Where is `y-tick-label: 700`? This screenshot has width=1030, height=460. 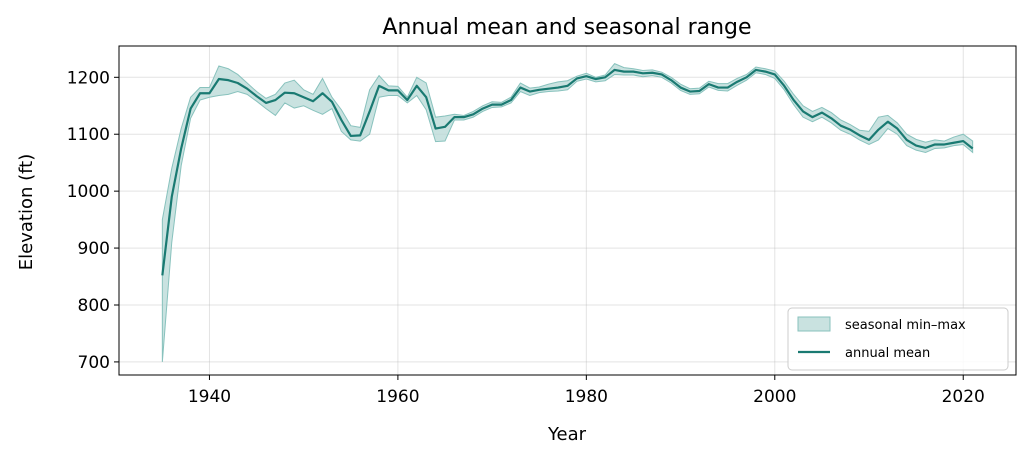
y-tick-label: 700 is located at coordinates (94, 363).